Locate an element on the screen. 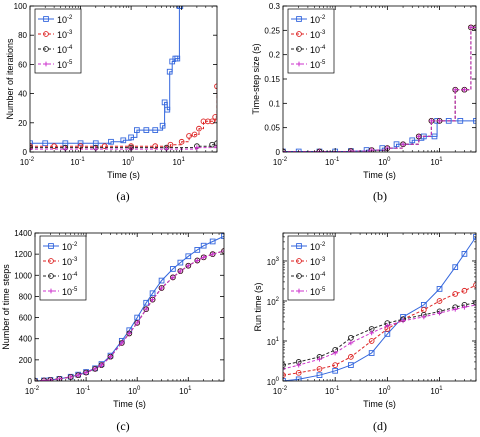 The height and width of the screenshot is (437, 480). y-tick-label-base: 10 is located at coordinates (271, 382).